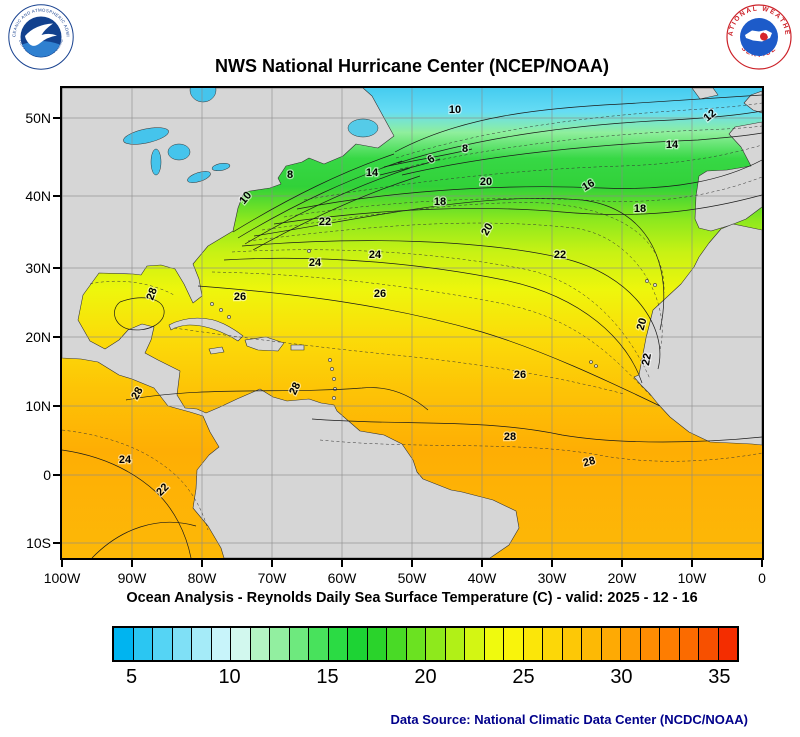 This screenshot has width=800, height=737. What do you see at coordinates (272, 578) in the screenshot?
I see `lon-axis-label: 70W` at bounding box center [272, 578].